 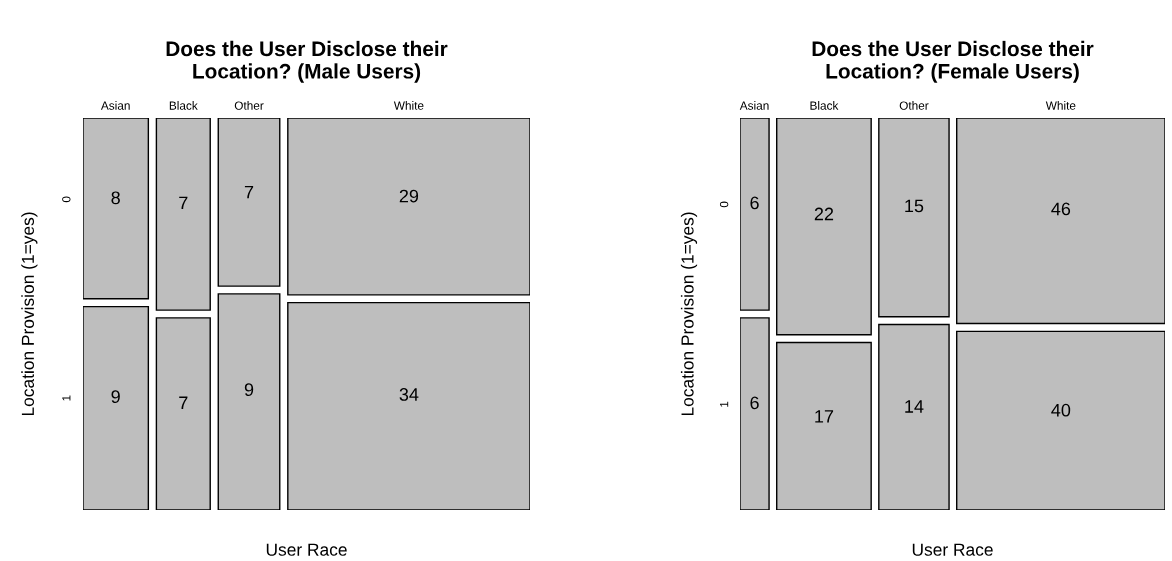 I want to click on data-label: 40, so click(x=1061, y=410).